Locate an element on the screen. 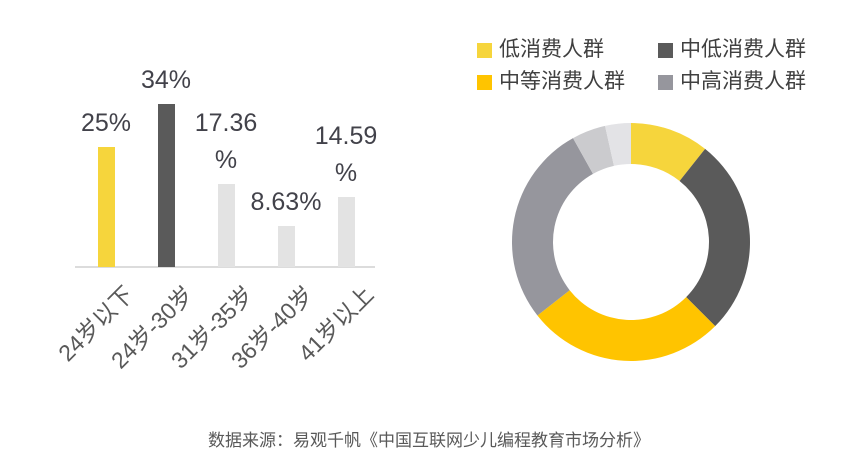 This screenshot has height=472, width=858. legend-label: 中低消费人群 is located at coordinates (743, 49).